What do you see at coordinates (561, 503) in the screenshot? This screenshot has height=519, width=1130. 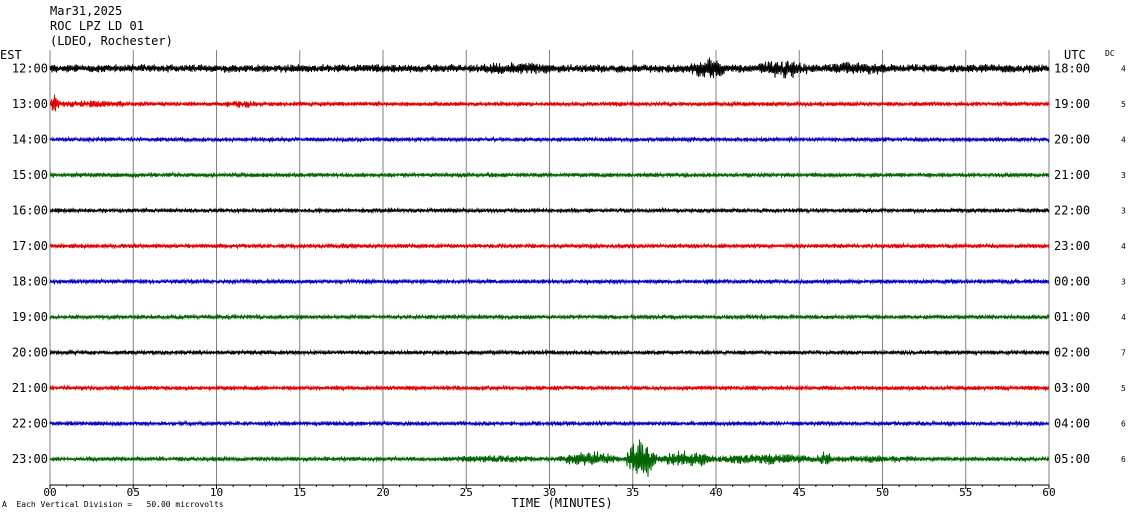 I see `x-axis-title: TIME (MINUTES)` at bounding box center [561, 503].